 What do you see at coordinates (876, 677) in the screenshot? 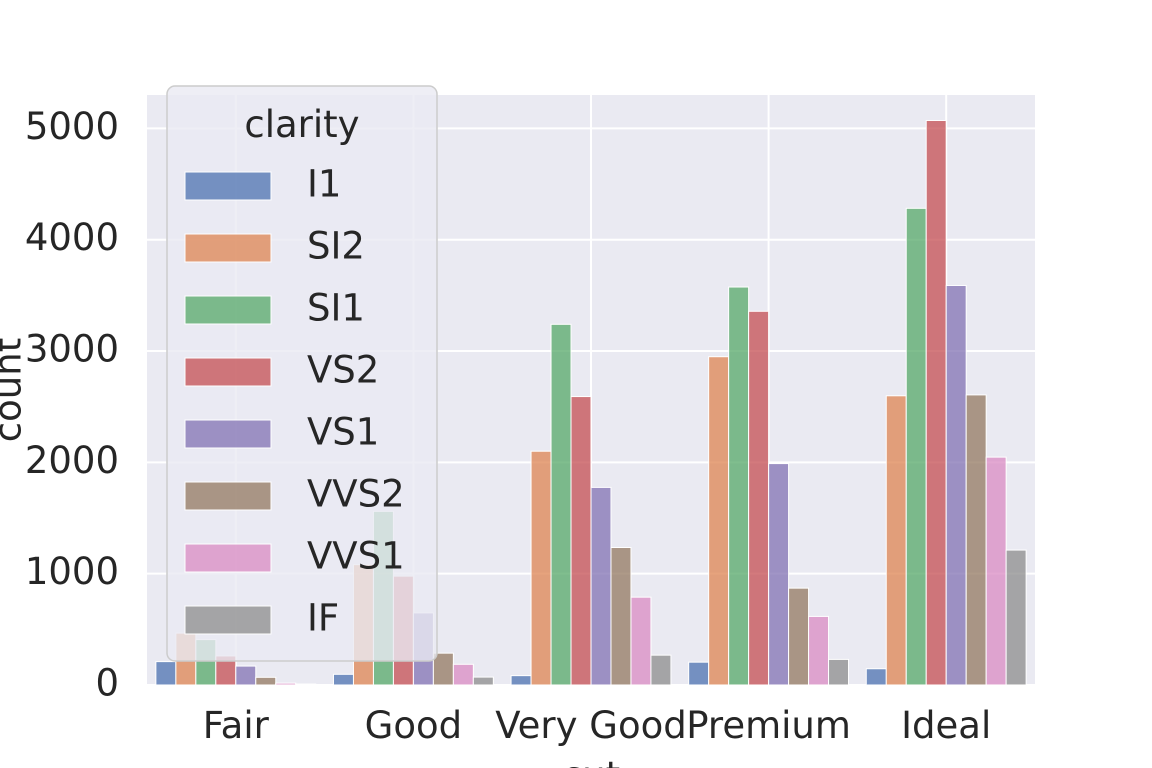
I see `bar-i1-ideal` at bounding box center [876, 677].